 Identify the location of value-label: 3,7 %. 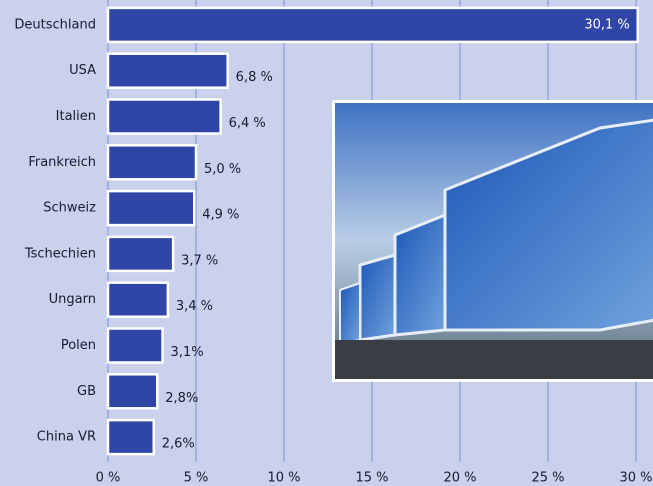
(199, 260).